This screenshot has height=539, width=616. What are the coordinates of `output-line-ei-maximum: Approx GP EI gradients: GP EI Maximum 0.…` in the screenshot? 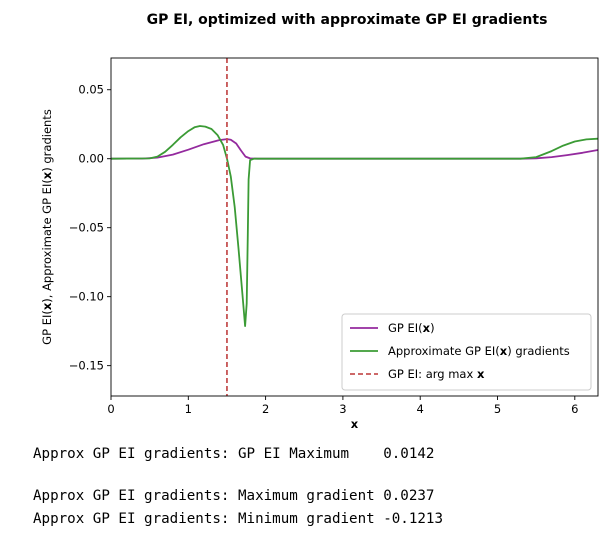 It's located at (234, 454).